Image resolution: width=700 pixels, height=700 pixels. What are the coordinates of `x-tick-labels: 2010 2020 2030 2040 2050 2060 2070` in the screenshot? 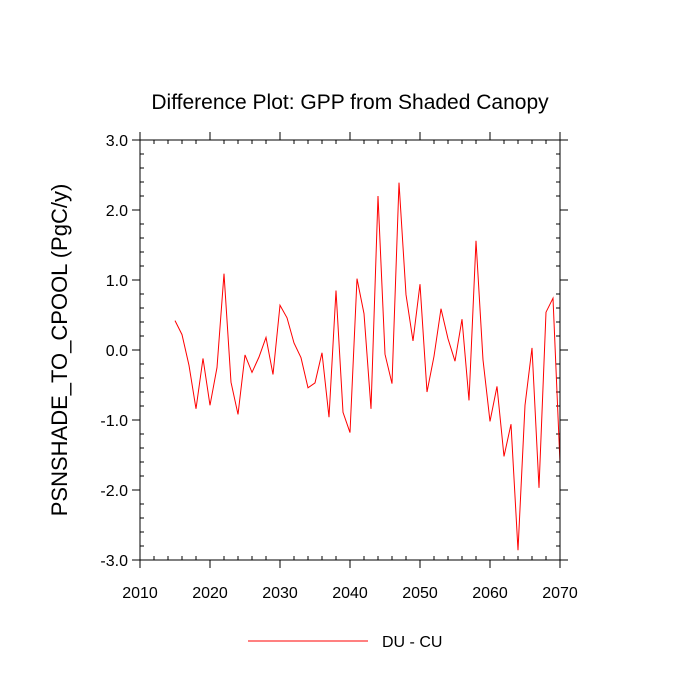 It's located at (350, 593).